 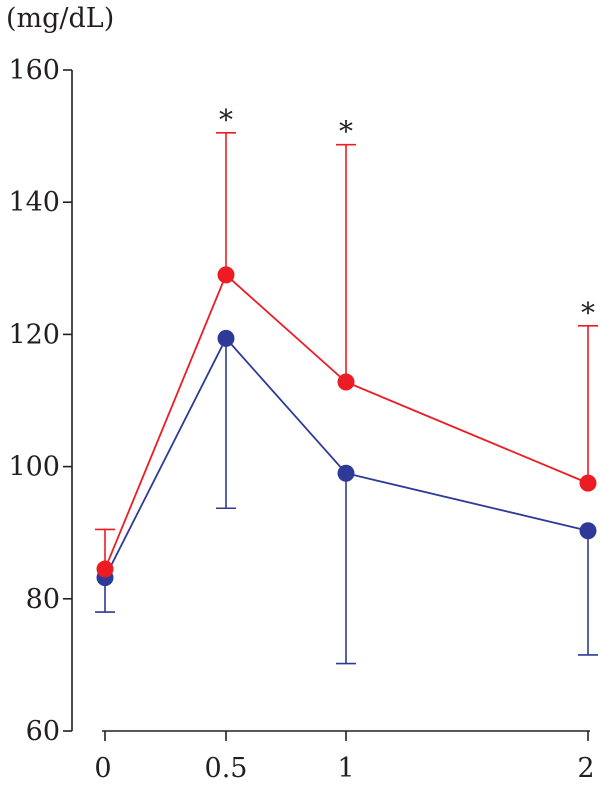 I want to click on x-tick-label: 0, so click(x=102, y=768).